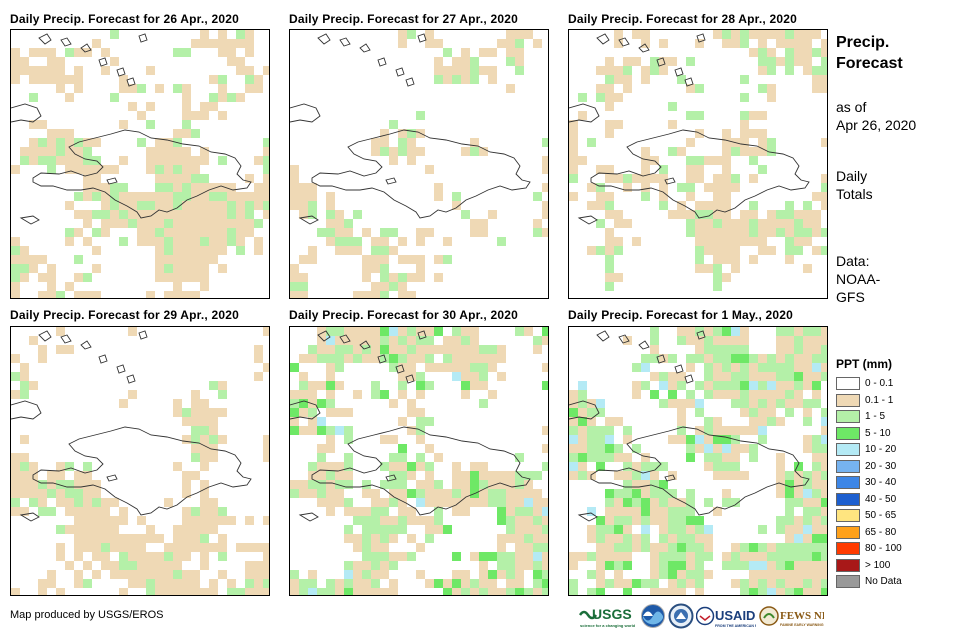 The height and width of the screenshot is (635, 970). Describe the element at coordinates (732, 616) in the screenshot. I see `usaid-logo: USAID FROM THE AMERICAN PEOPLE` at that location.